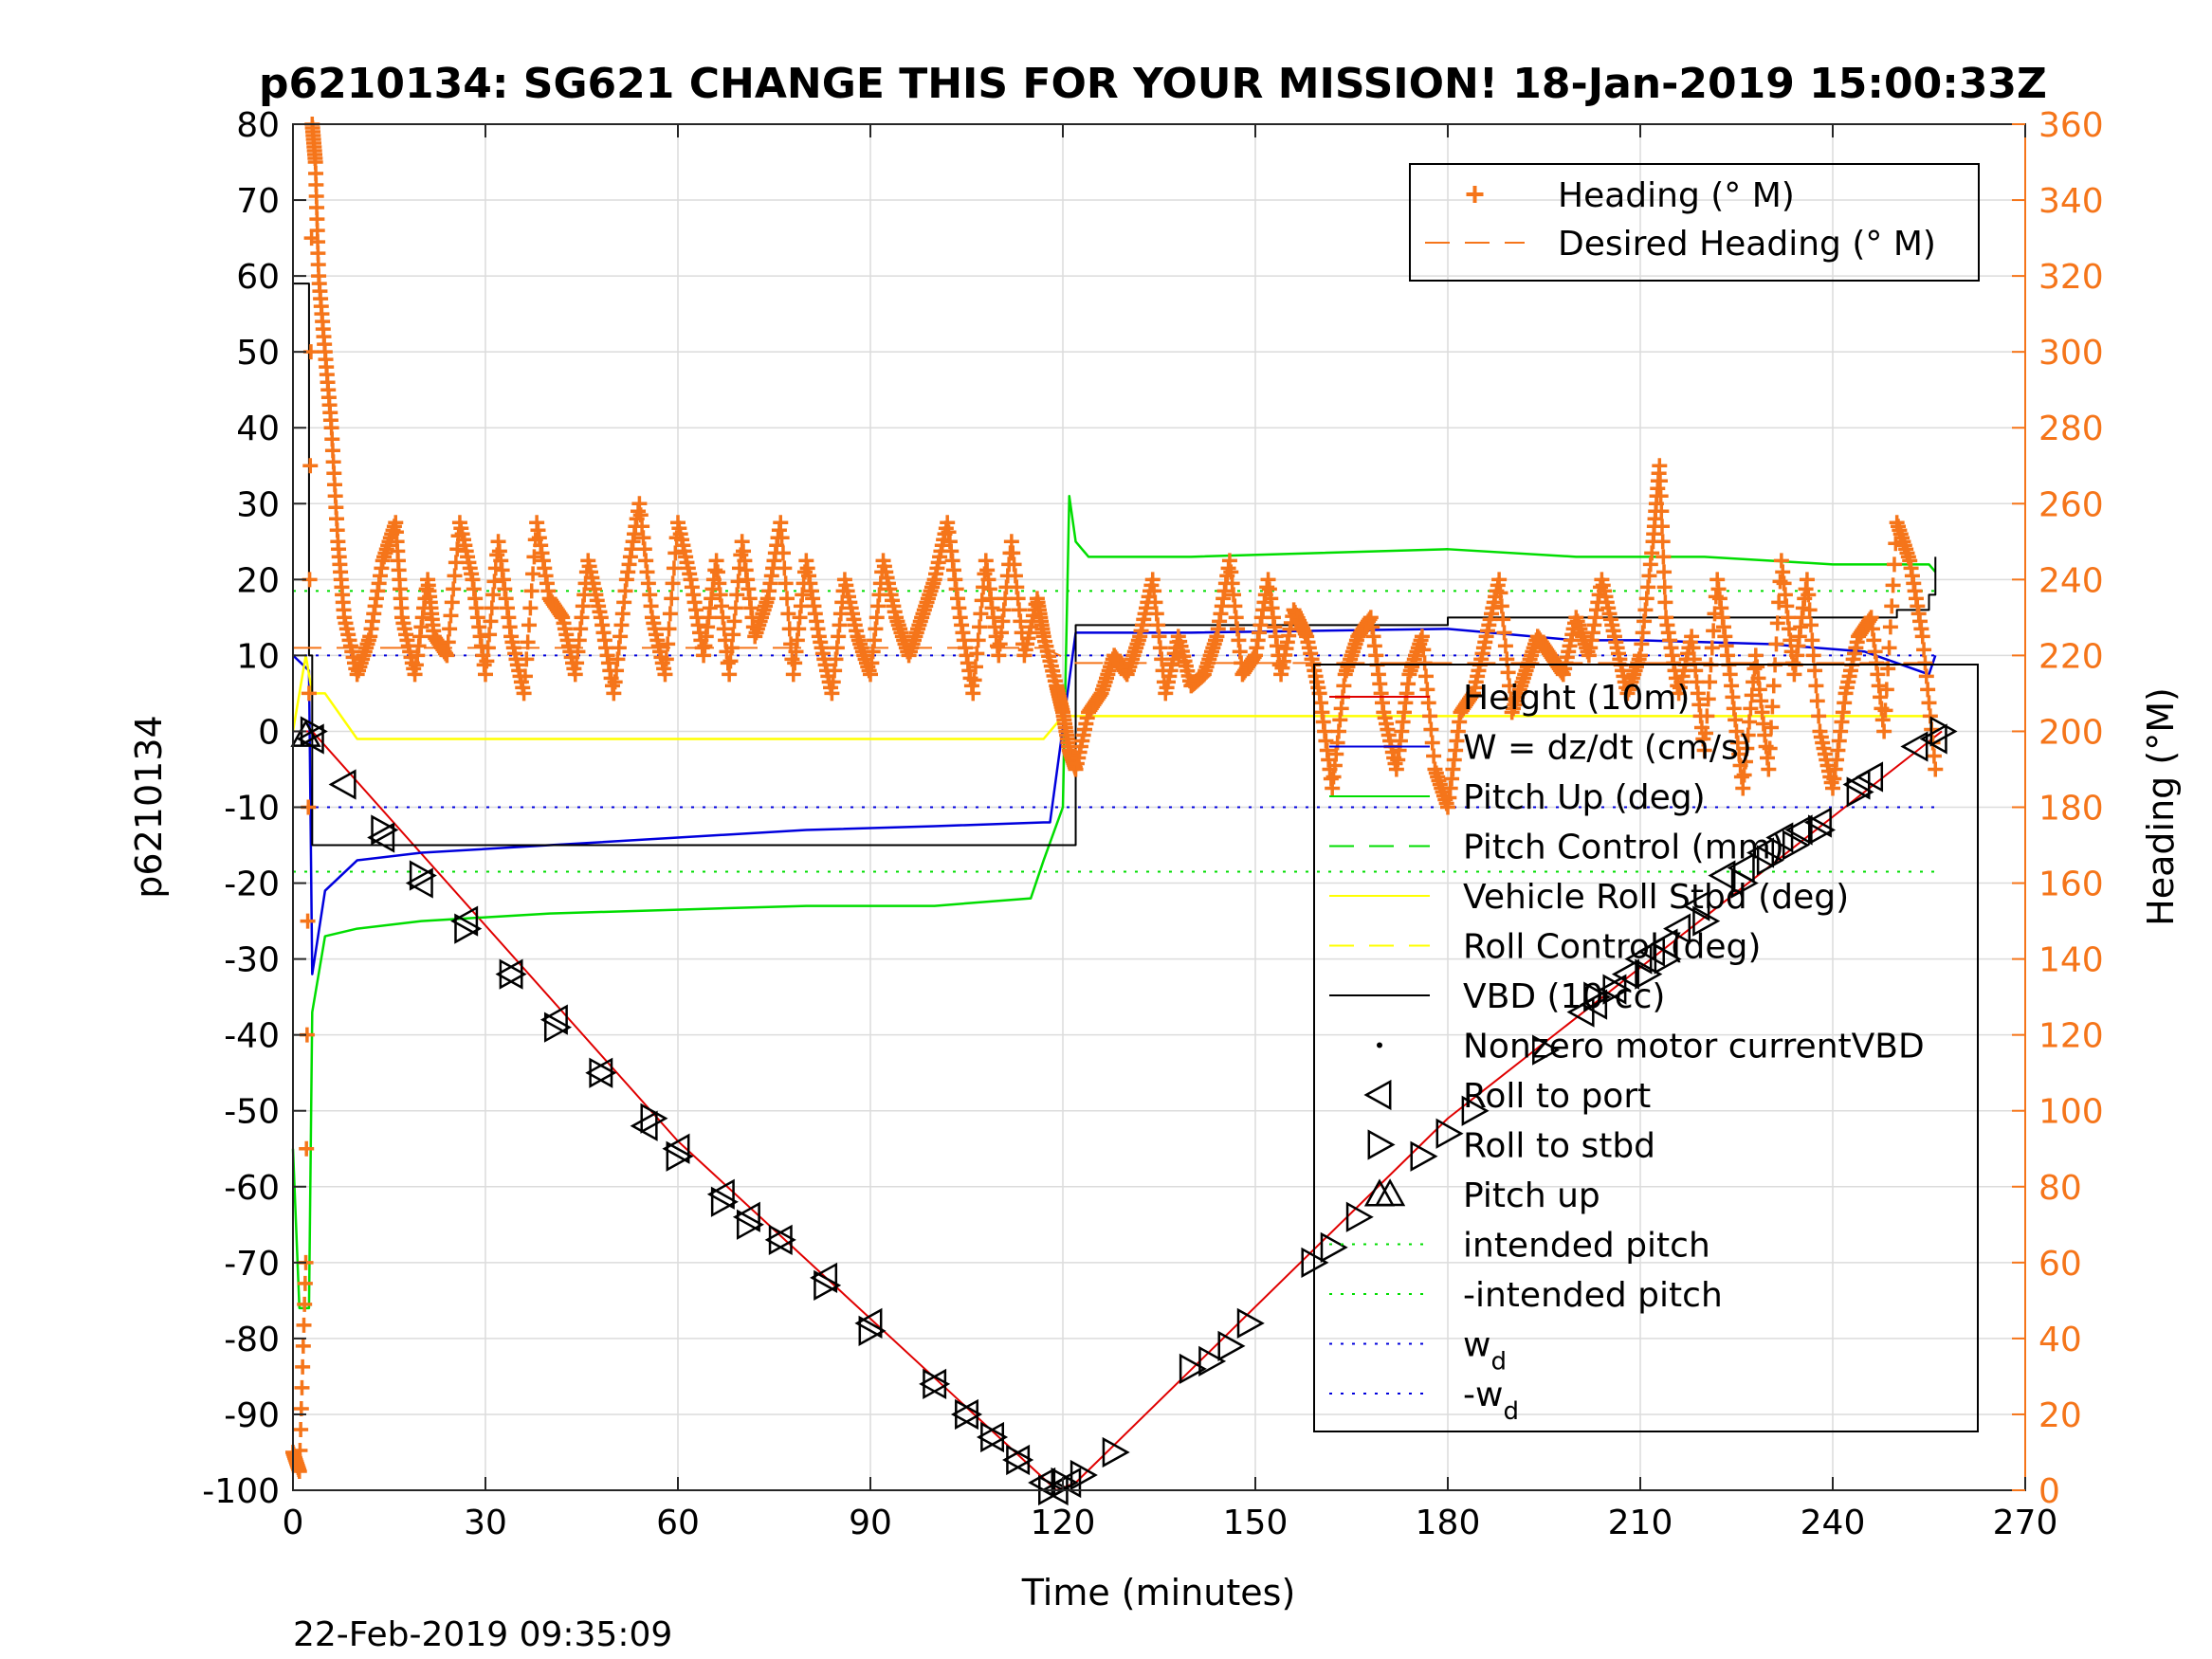 This screenshot has height=1659, width=2212. I want to click on y-tick-label-left: 40, so click(258, 429).